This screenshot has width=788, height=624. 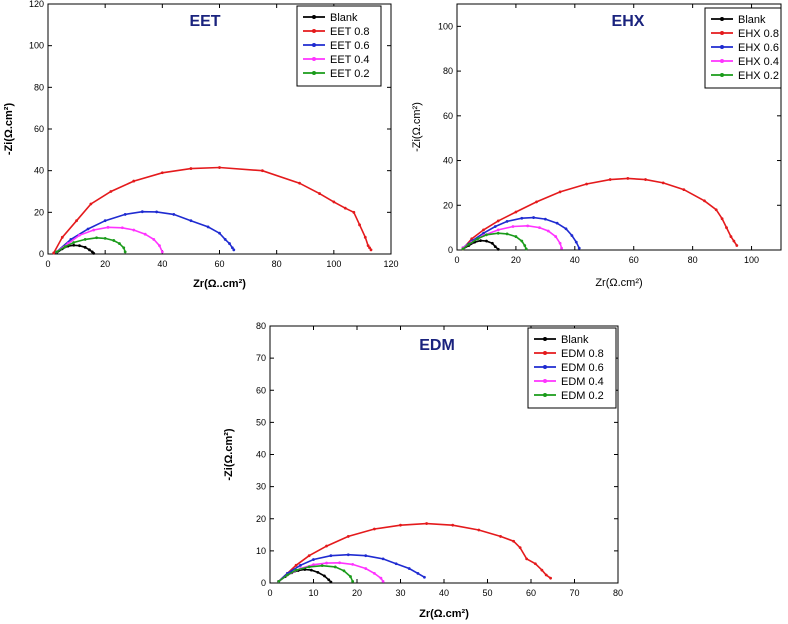 I want to click on panel-title: EET, so click(x=204, y=21).